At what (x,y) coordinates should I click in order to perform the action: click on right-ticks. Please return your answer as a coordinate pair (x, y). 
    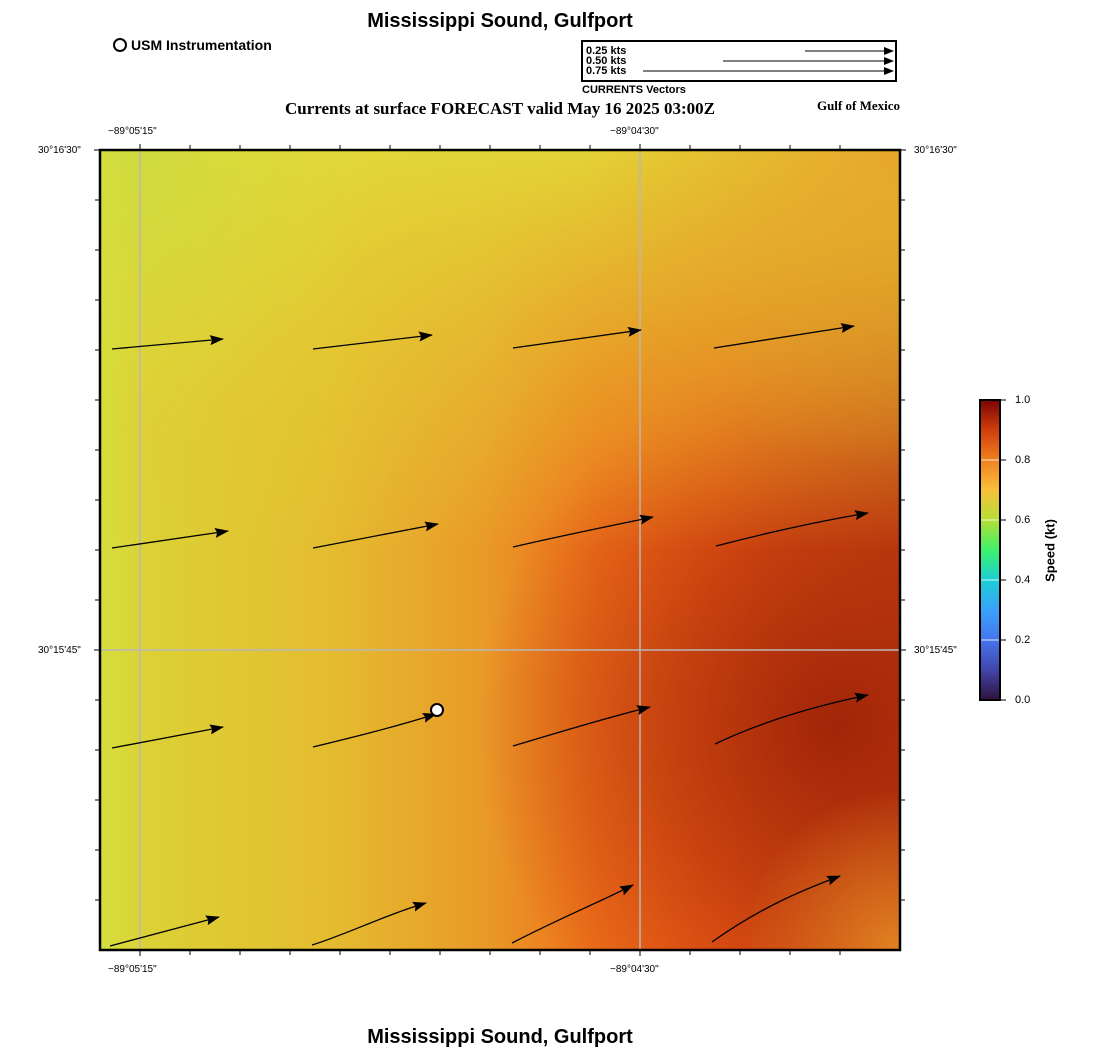
    Looking at the image, I should click on (903, 525).